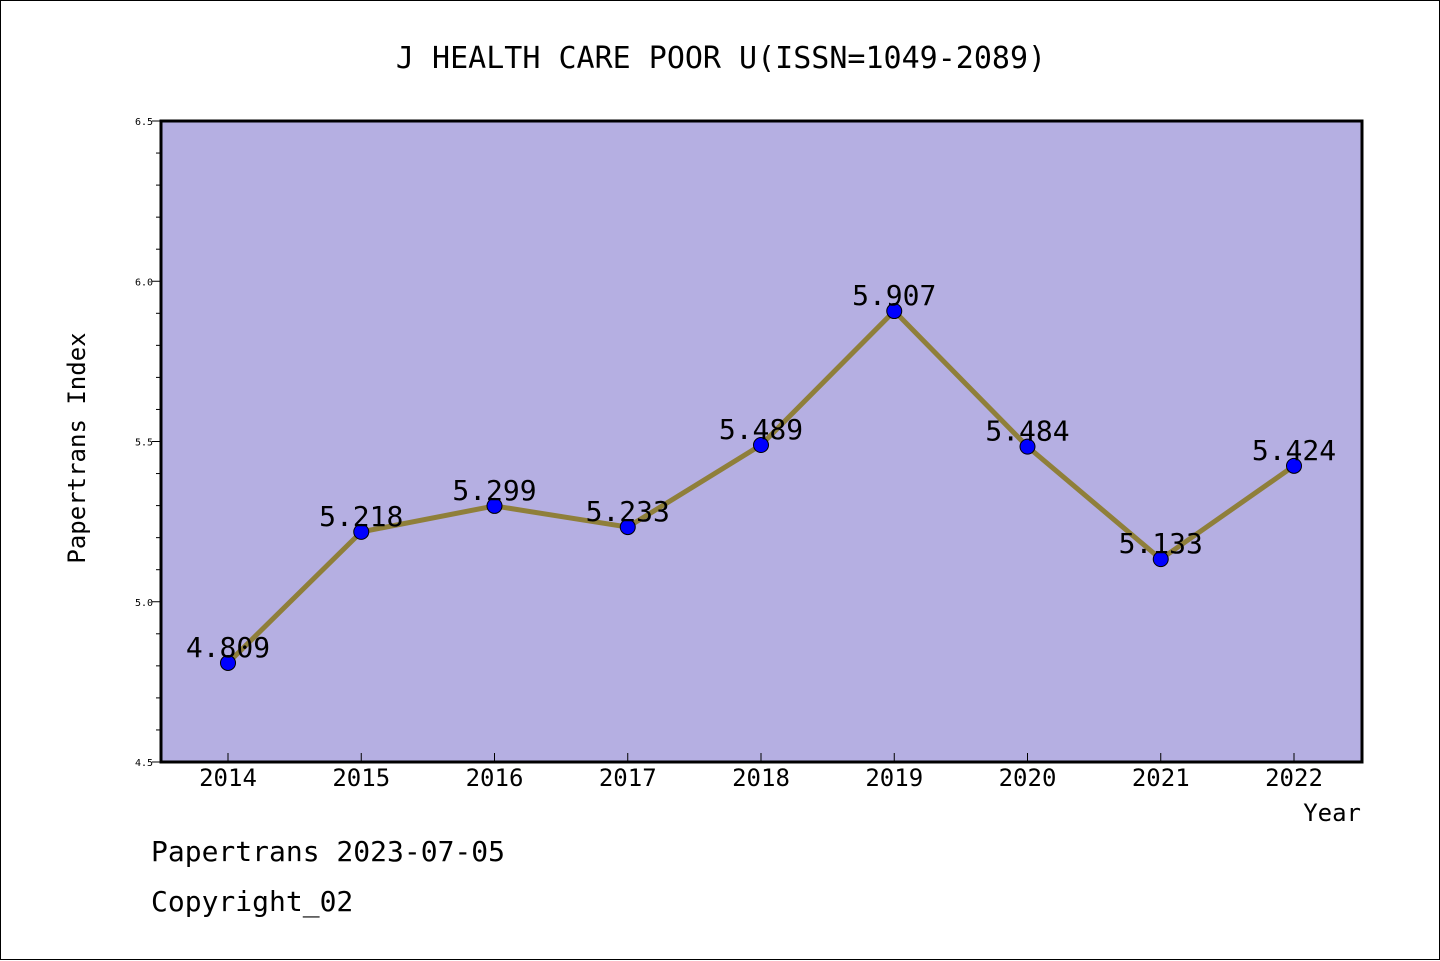 This screenshot has width=1440, height=961. Describe the element at coordinates (495, 778) in the screenshot. I see `x-tick-label: 2016` at that location.